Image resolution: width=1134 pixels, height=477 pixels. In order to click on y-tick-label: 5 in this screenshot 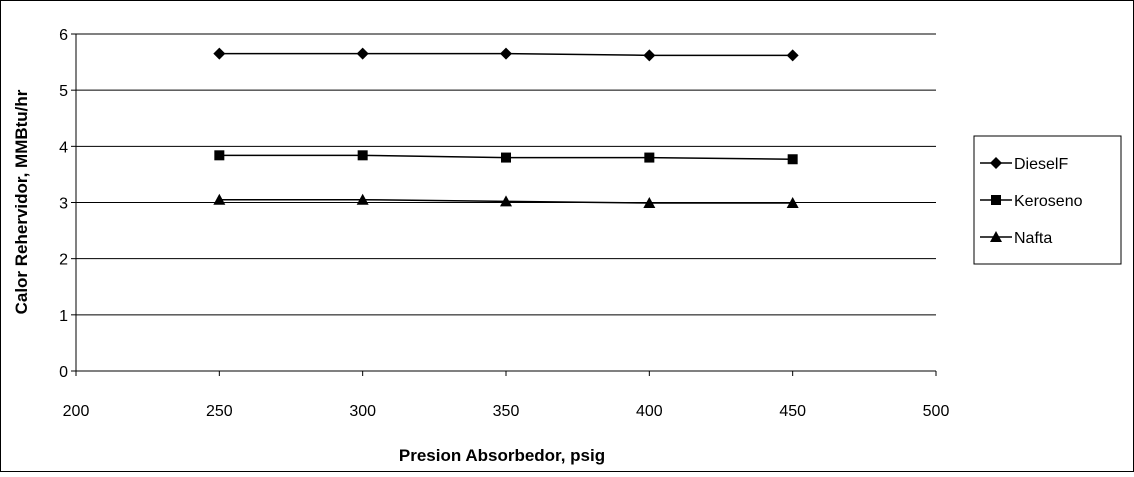, I will do `click(63, 91)`.